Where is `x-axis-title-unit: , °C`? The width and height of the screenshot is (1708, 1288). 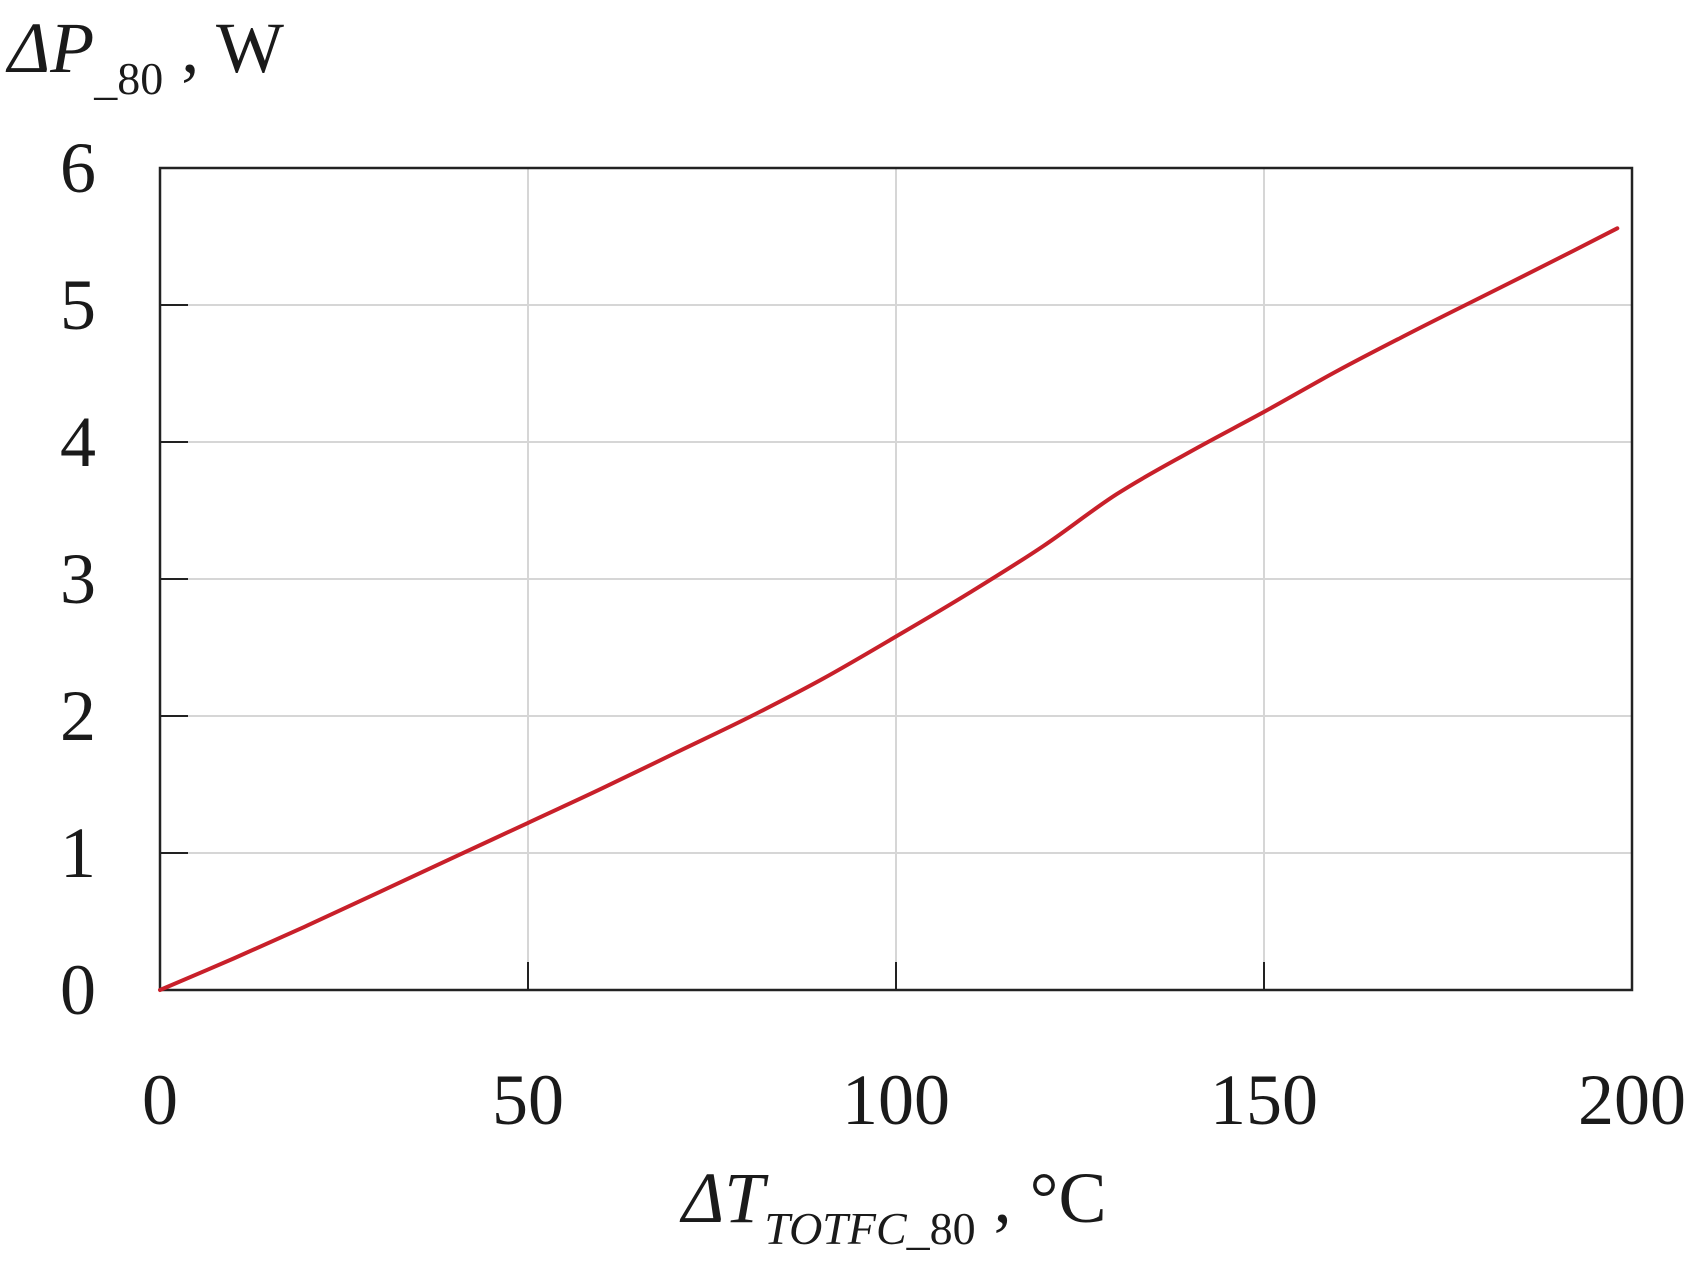 x-axis-title-unit: , °C is located at coordinates (1041, 1198).